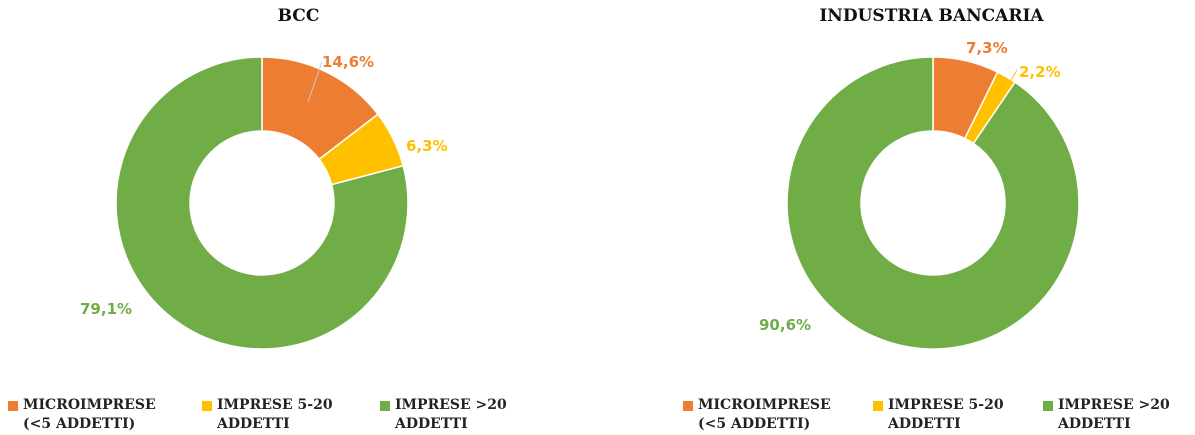  Describe the element at coordinates (987, 48) in the screenshot. I see `data-label-0: 7,3%` at that location.